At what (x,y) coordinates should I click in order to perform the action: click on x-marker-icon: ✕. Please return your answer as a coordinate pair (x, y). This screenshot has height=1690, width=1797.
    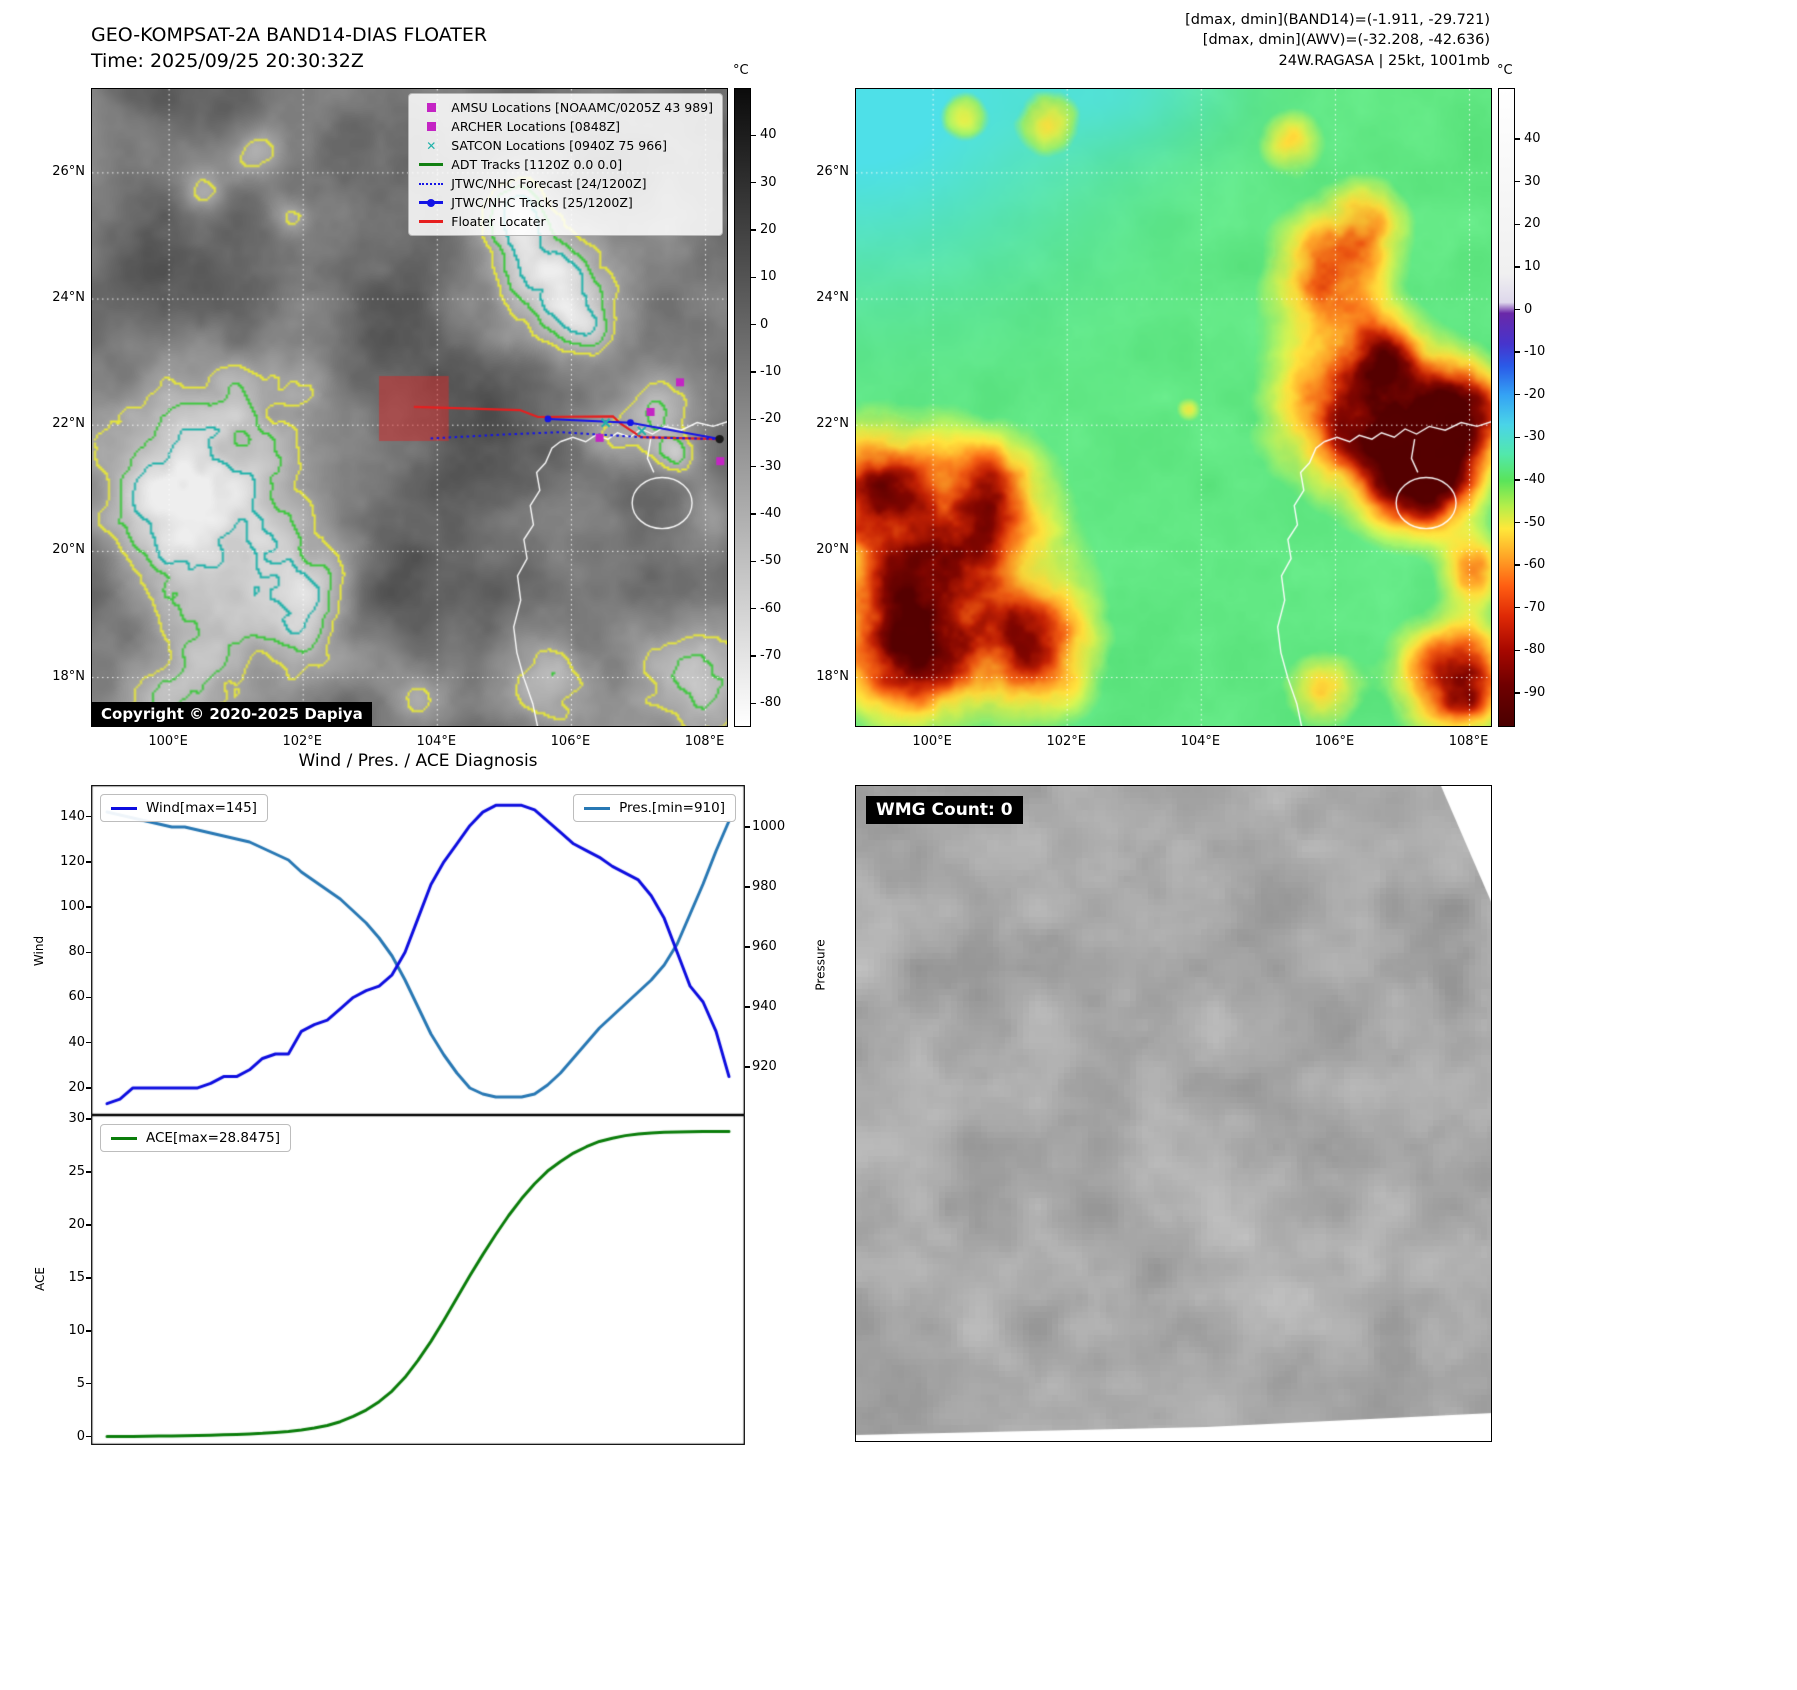
    Looking at the image, I should click on (431, 145).